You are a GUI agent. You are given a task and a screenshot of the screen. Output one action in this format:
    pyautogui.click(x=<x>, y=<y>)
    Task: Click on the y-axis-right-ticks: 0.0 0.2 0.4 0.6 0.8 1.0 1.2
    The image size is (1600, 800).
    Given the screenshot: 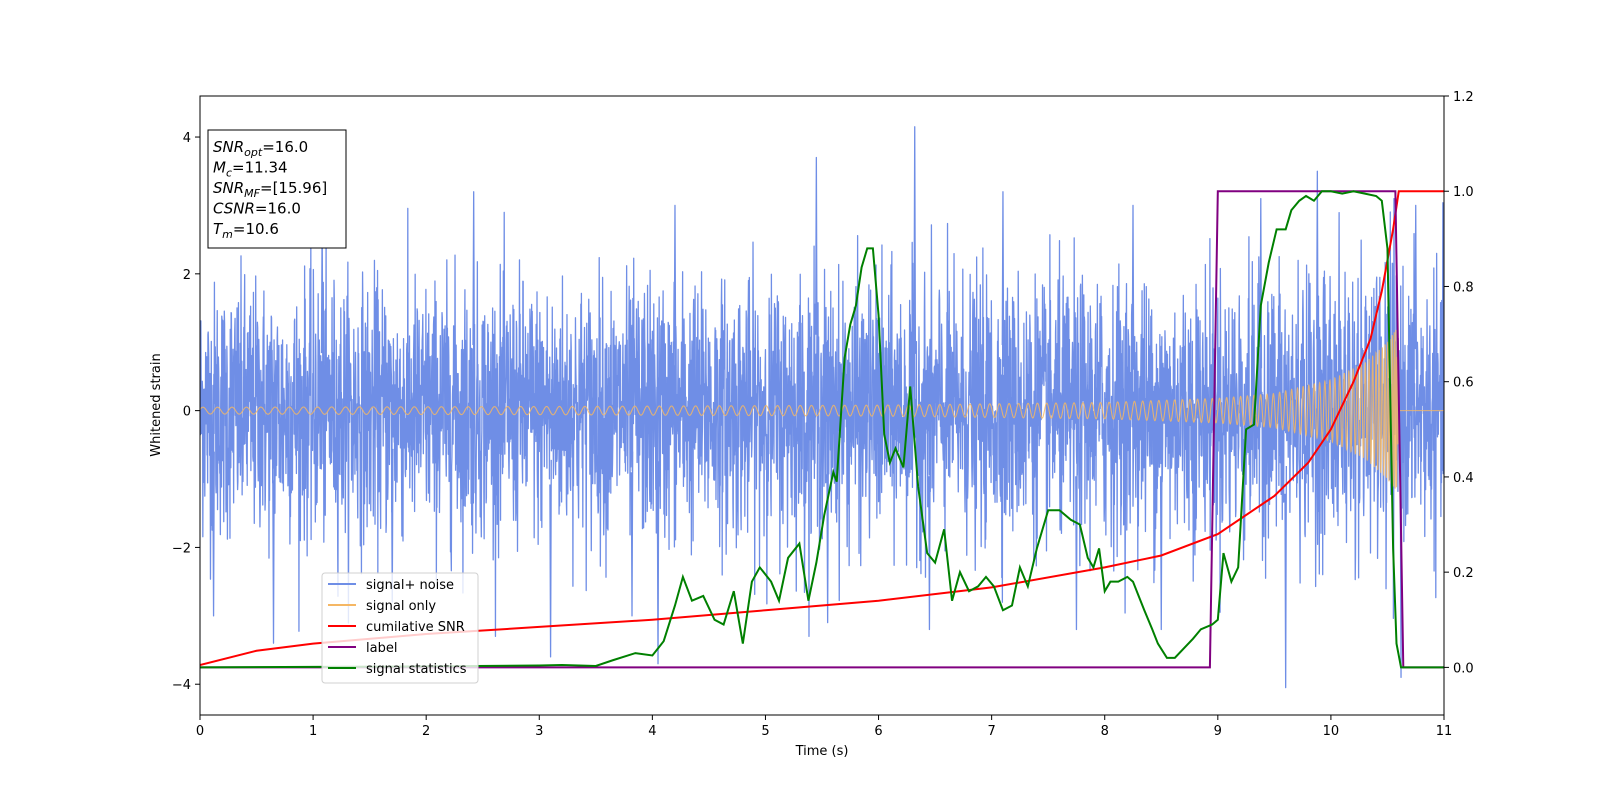 What is the action you would take?
    pyautogui.click(x=1459, y=383)
    